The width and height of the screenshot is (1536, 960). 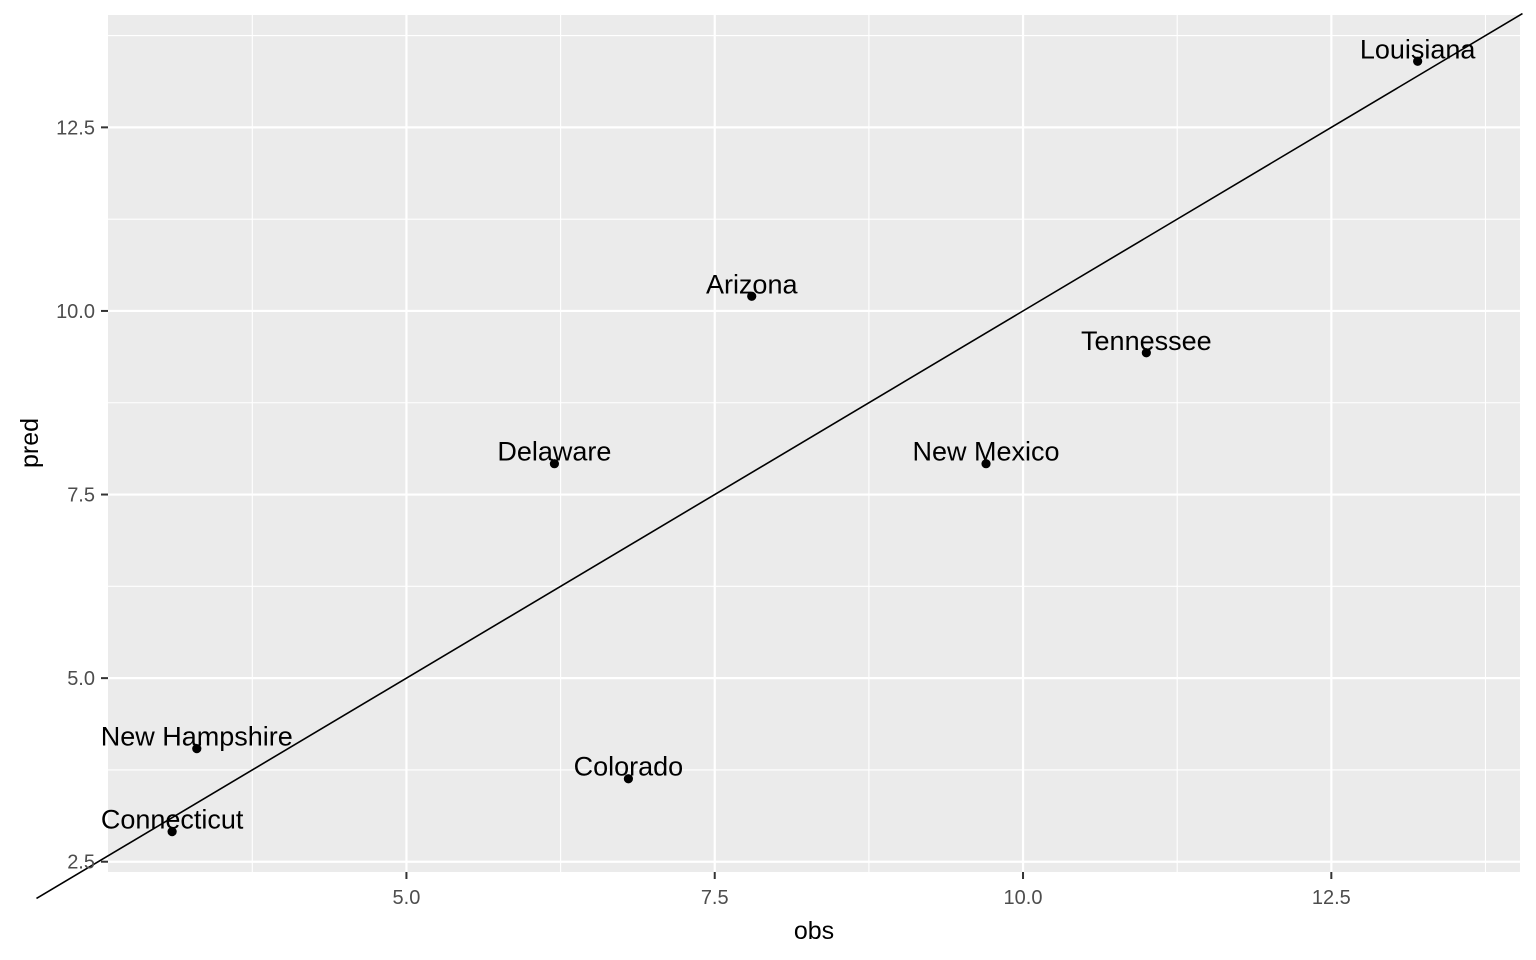 I want to click on point-label: New Hampshire, so click(x=197, y=737).